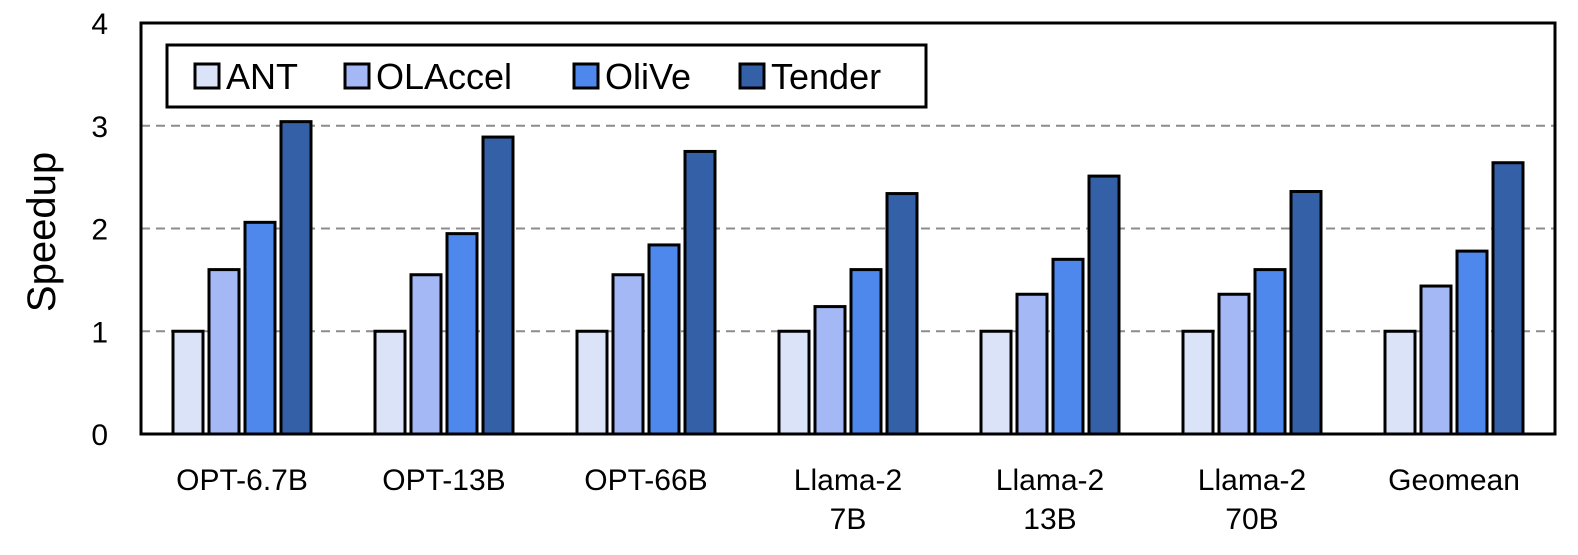  What do you see at coordinates (1454, 480) in the screenshot?
I see `x-category-label: Geomean` at bounding box center [1454, 480].